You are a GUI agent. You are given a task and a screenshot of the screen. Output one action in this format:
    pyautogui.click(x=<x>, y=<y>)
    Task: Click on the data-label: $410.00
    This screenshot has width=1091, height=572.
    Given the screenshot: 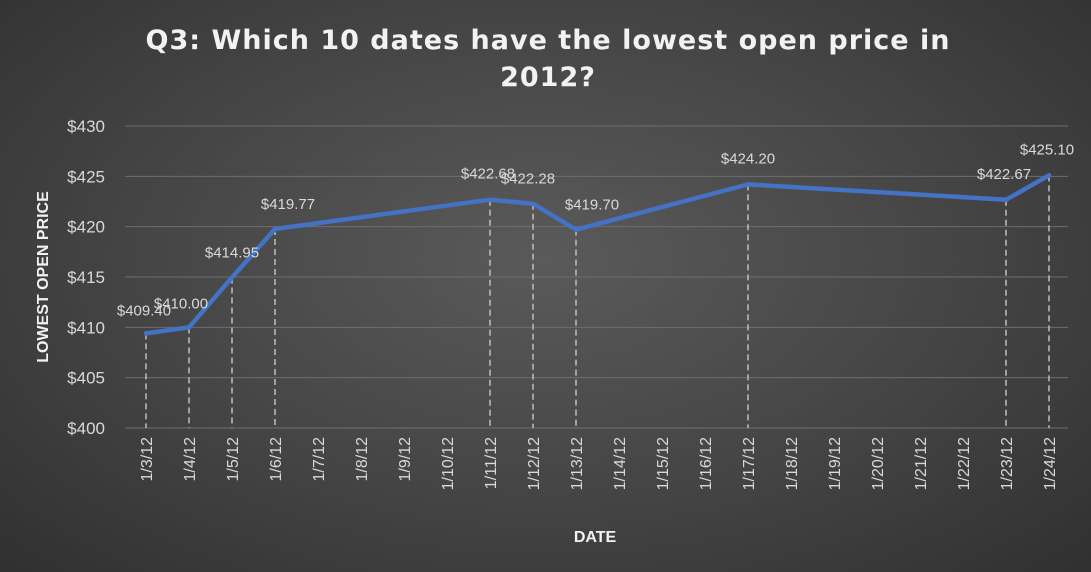 What is the action you would take?
    pyautogui.click(x=181, y=303)
    